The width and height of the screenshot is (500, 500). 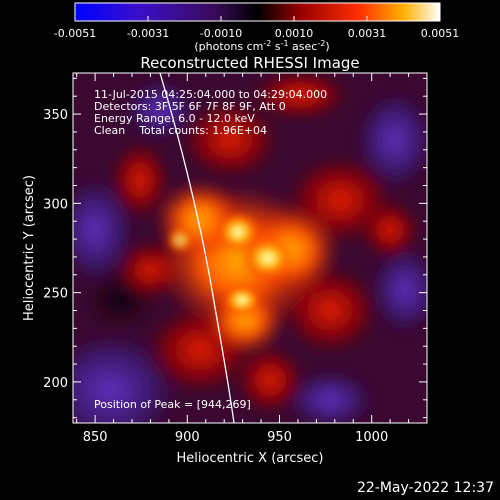 What do you see at coordinates (55, 204) in the screenshot?
I see `y-tick-label: 300` at bounding box center [55, 204].